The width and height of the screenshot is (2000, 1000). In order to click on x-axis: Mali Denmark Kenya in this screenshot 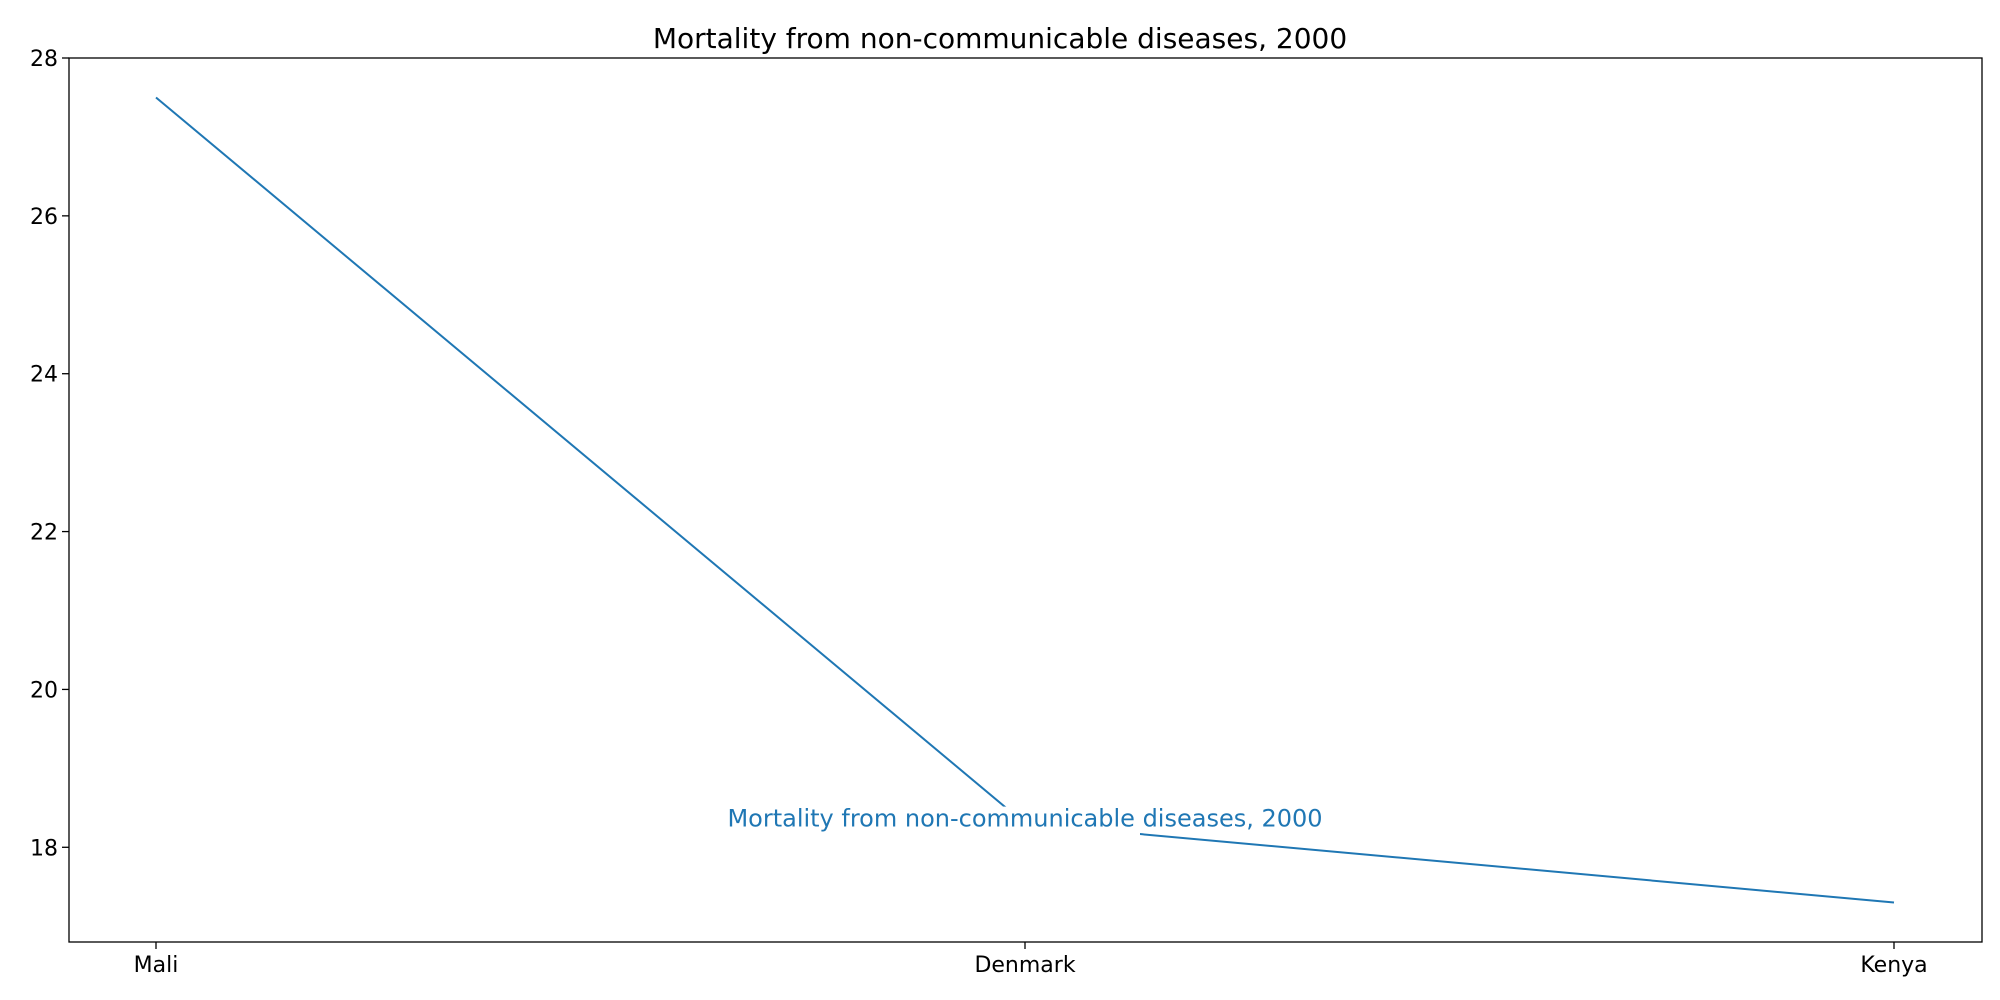, I will do `click(1031, 960)`.